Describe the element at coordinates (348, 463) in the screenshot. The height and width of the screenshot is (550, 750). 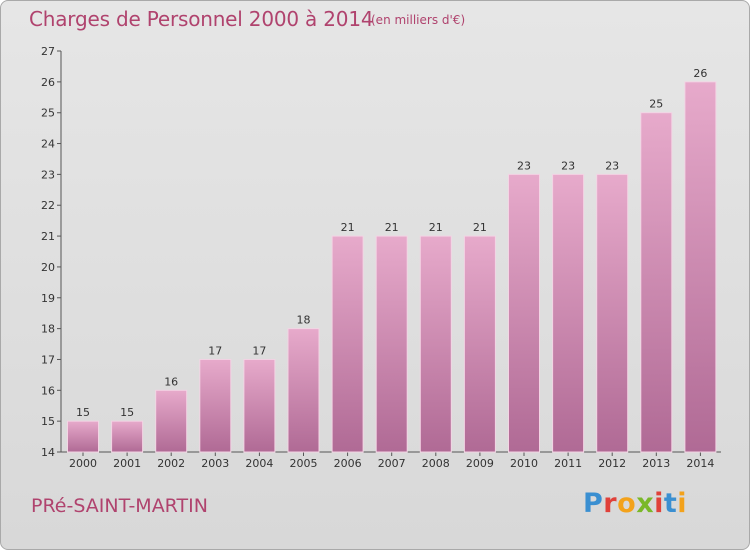
I see `x-tick-label: 2006` at that location.